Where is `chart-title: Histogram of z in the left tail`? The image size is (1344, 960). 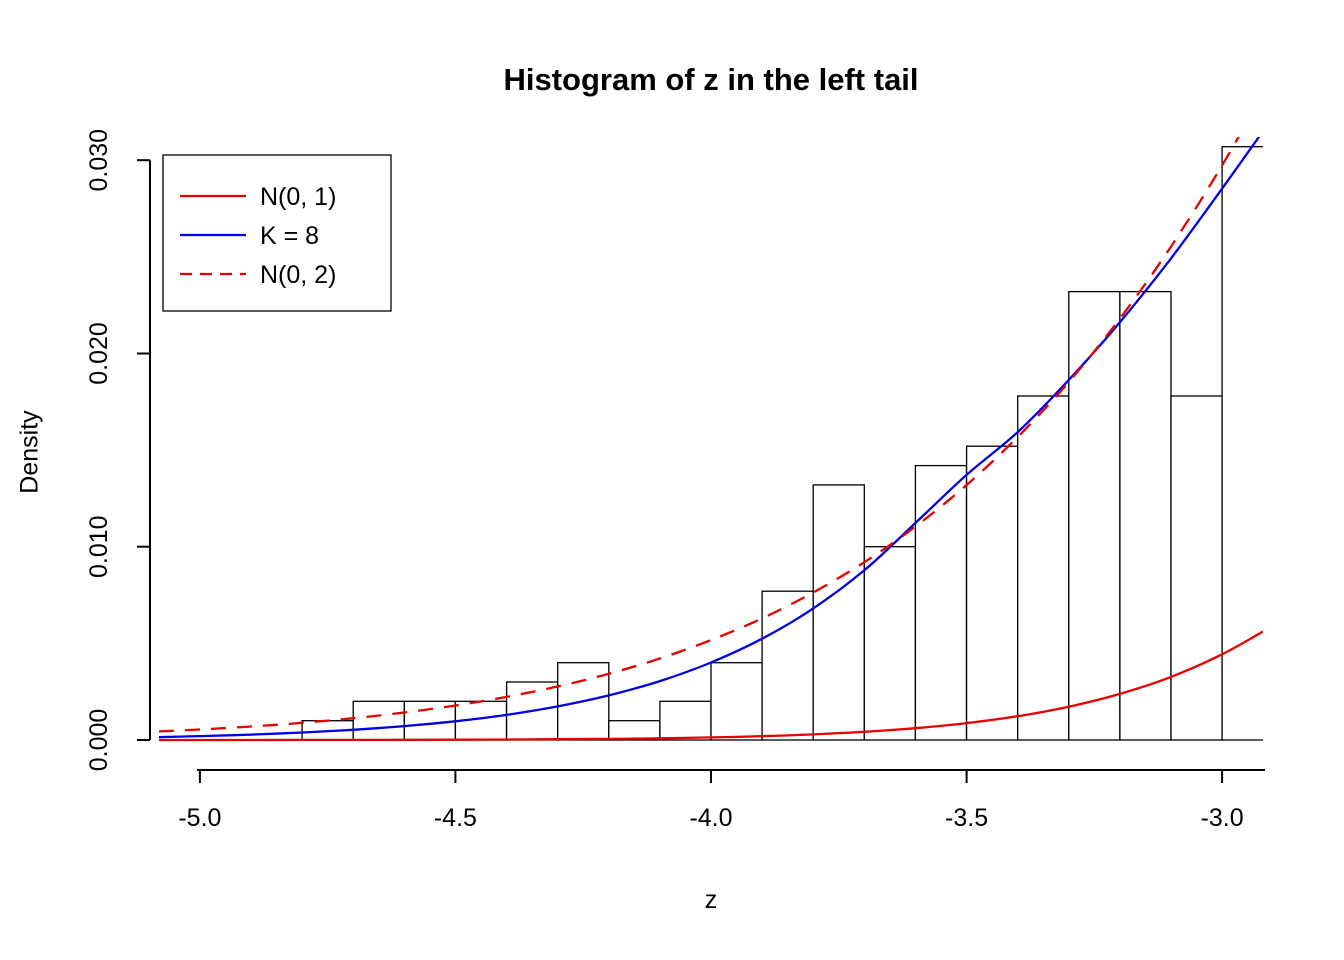 chart-title: Histogram of z in the left tail is located at coordinates (711, 79).